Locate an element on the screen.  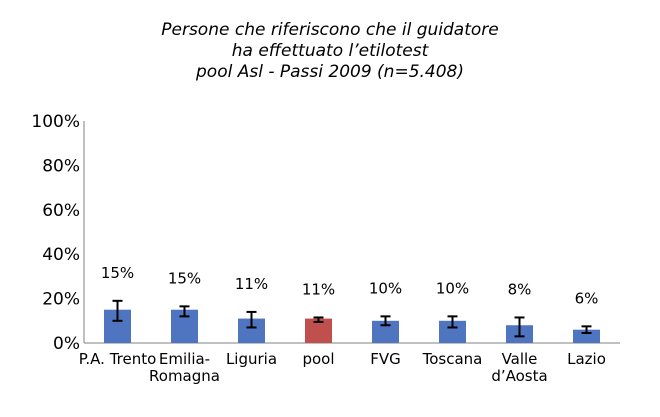
category-label: pool is located at coordinates (318, 359).